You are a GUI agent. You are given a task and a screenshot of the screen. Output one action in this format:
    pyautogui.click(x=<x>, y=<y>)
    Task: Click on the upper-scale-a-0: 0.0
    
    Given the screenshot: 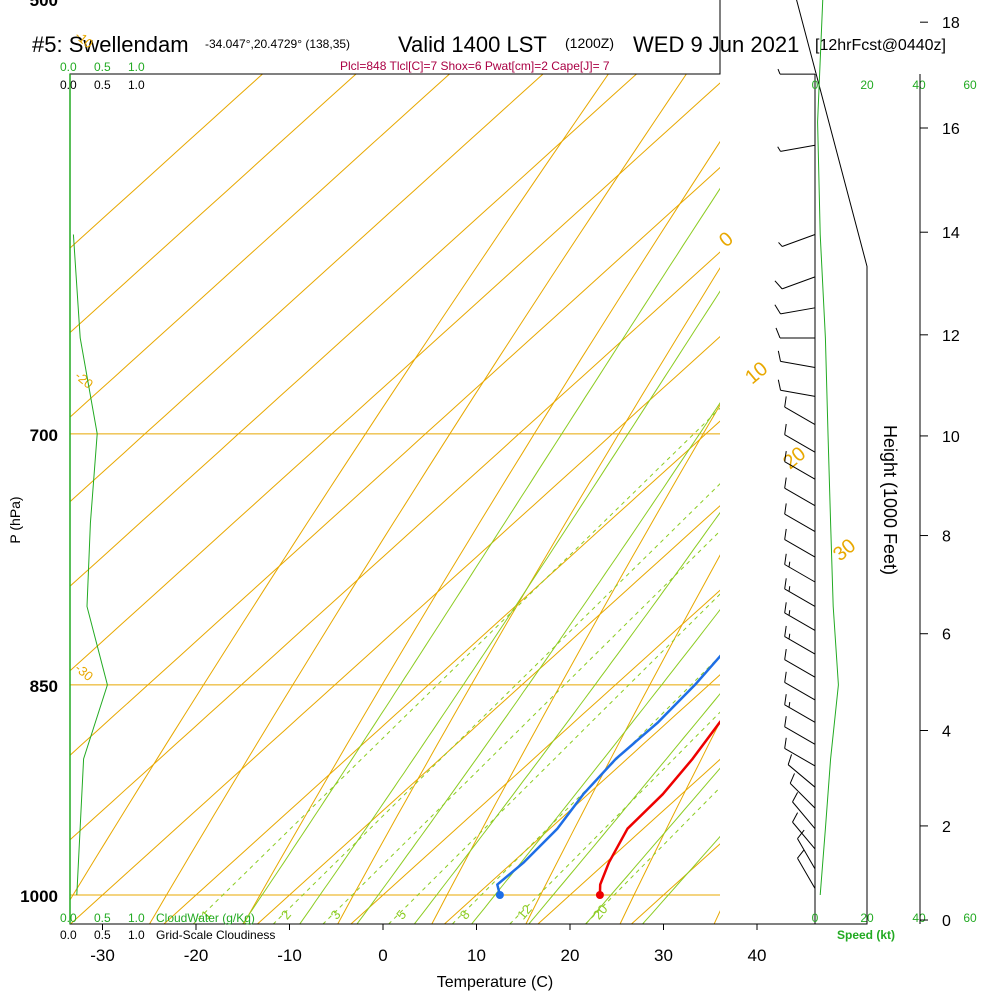 What is the action you would take?
    pyautogui.click(x=68, y=67)
    